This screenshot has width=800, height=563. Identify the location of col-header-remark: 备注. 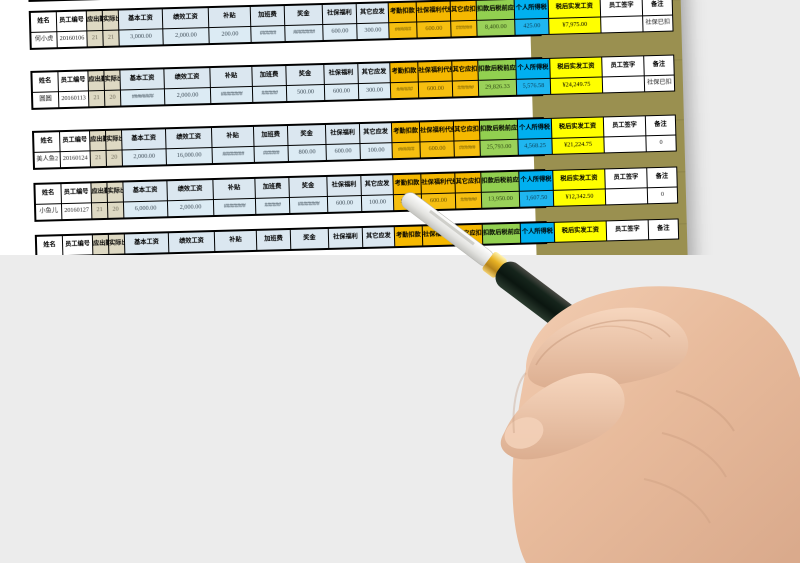
(663, 229).